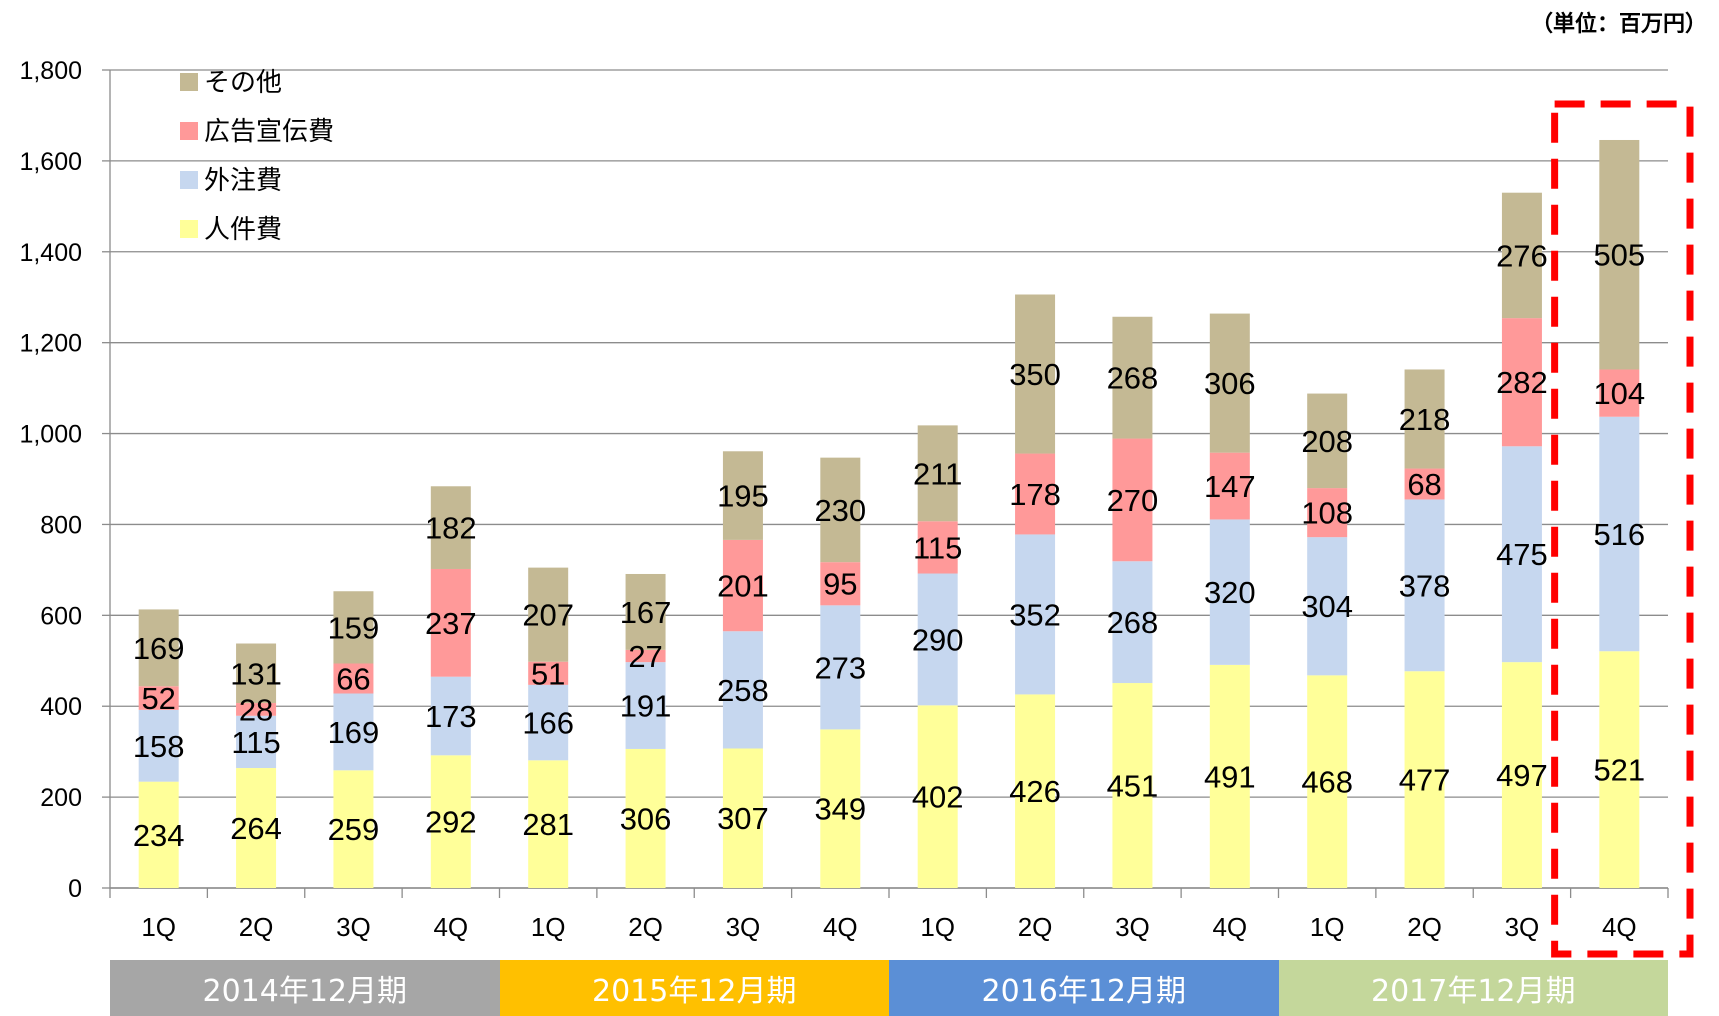  Describe the element at coordinates (548, 824) in the screenshot. I see `data-label: 281` at that location.